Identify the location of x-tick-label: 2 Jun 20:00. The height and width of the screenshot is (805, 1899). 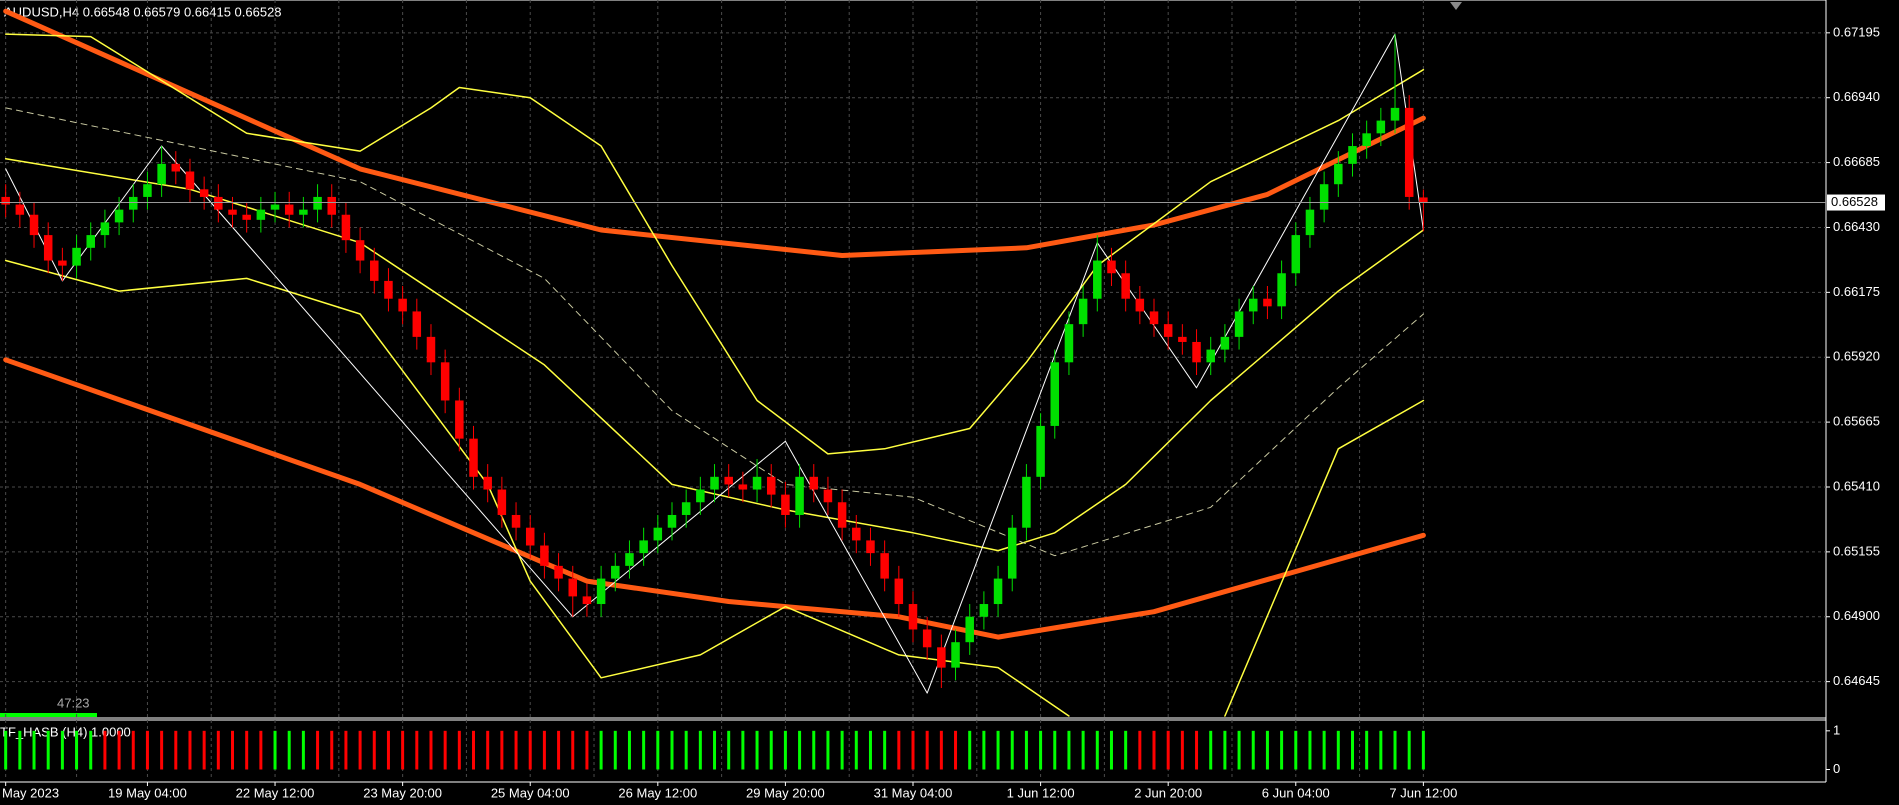
(1168, 792).